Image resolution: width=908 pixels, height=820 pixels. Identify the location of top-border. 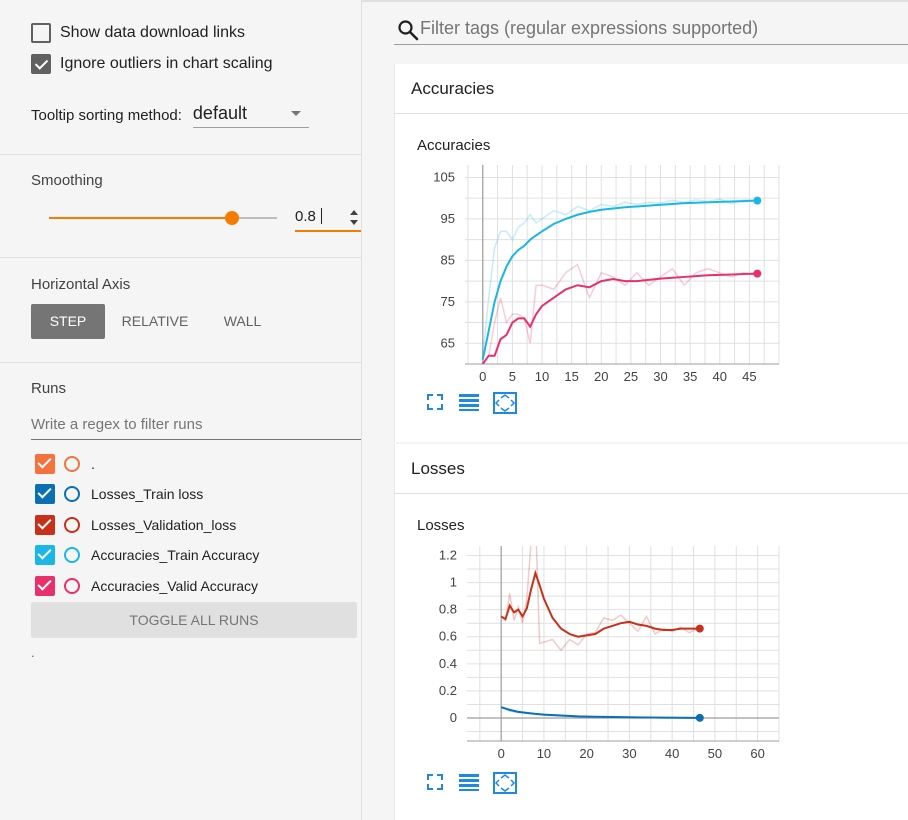
(454, 1).